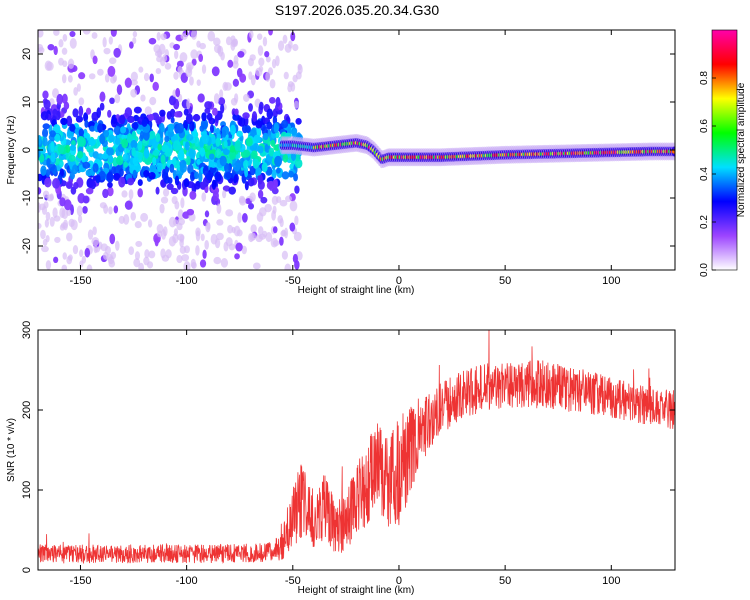 The image size is (750, 600). What do you see at coordinates (704, 78) in the screenshot?
I see `colorbar-tick-label: 0.8` at bounding box center [704, 78].